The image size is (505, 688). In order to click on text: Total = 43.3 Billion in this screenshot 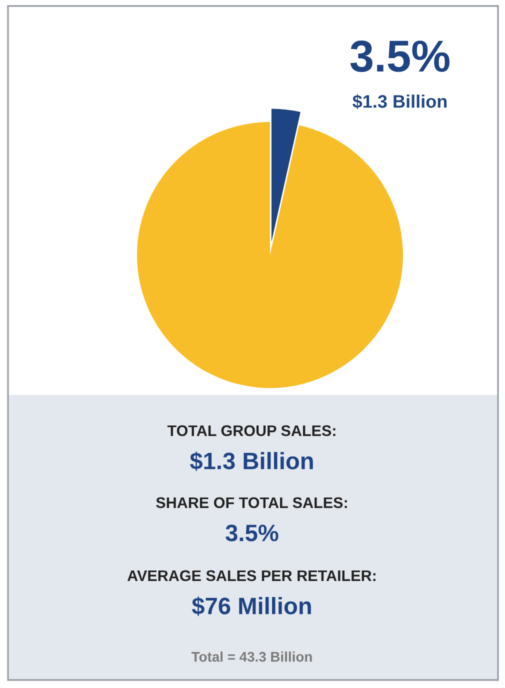, I will do `click(252, 657)`.